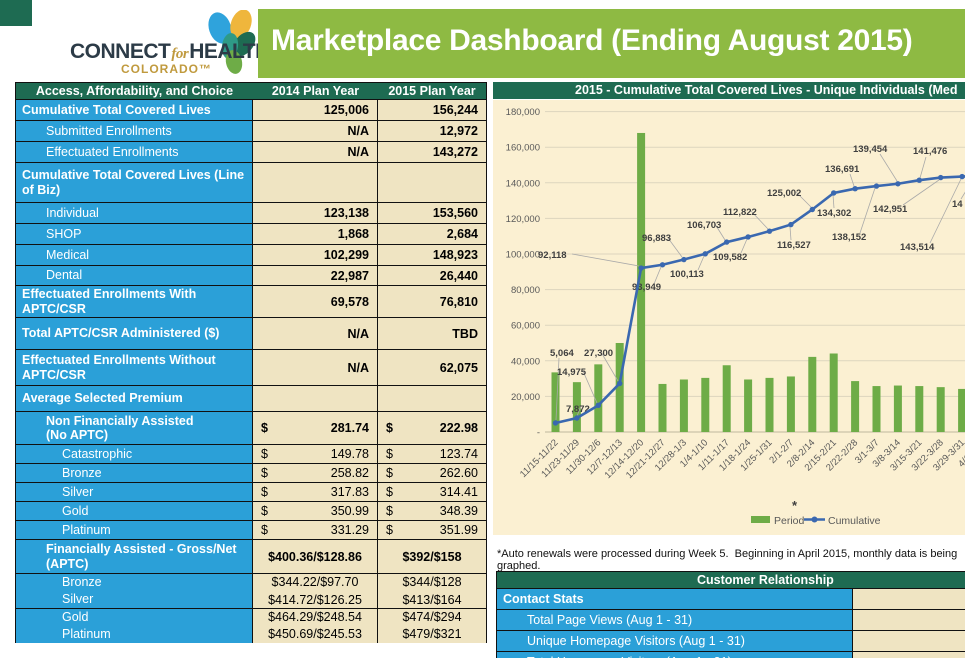  I want to click on corner-chip, so click(16, 13).